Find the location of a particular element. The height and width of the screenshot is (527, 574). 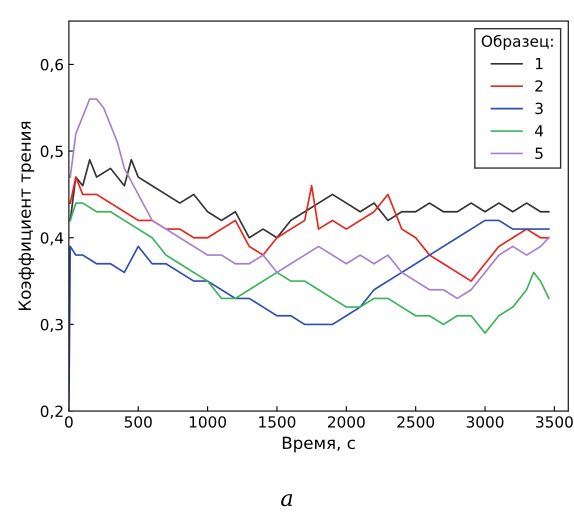

line-series is located at coordinates (309, 198).